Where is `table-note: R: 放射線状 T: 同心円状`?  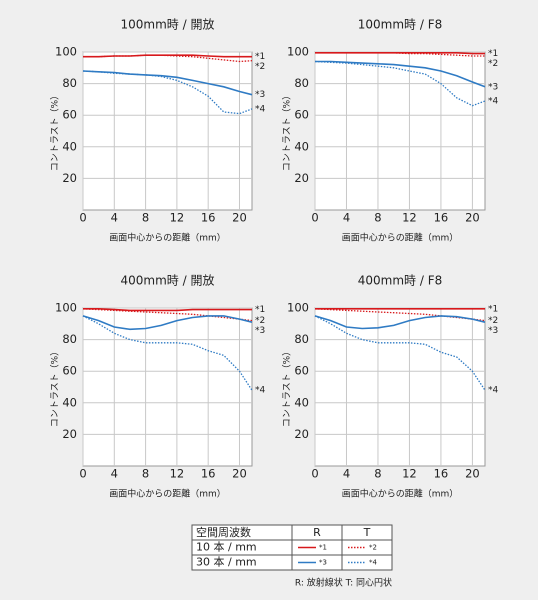
table-note: R: 放射線状 T: 同心円状 is located at coordinates (343, 583).